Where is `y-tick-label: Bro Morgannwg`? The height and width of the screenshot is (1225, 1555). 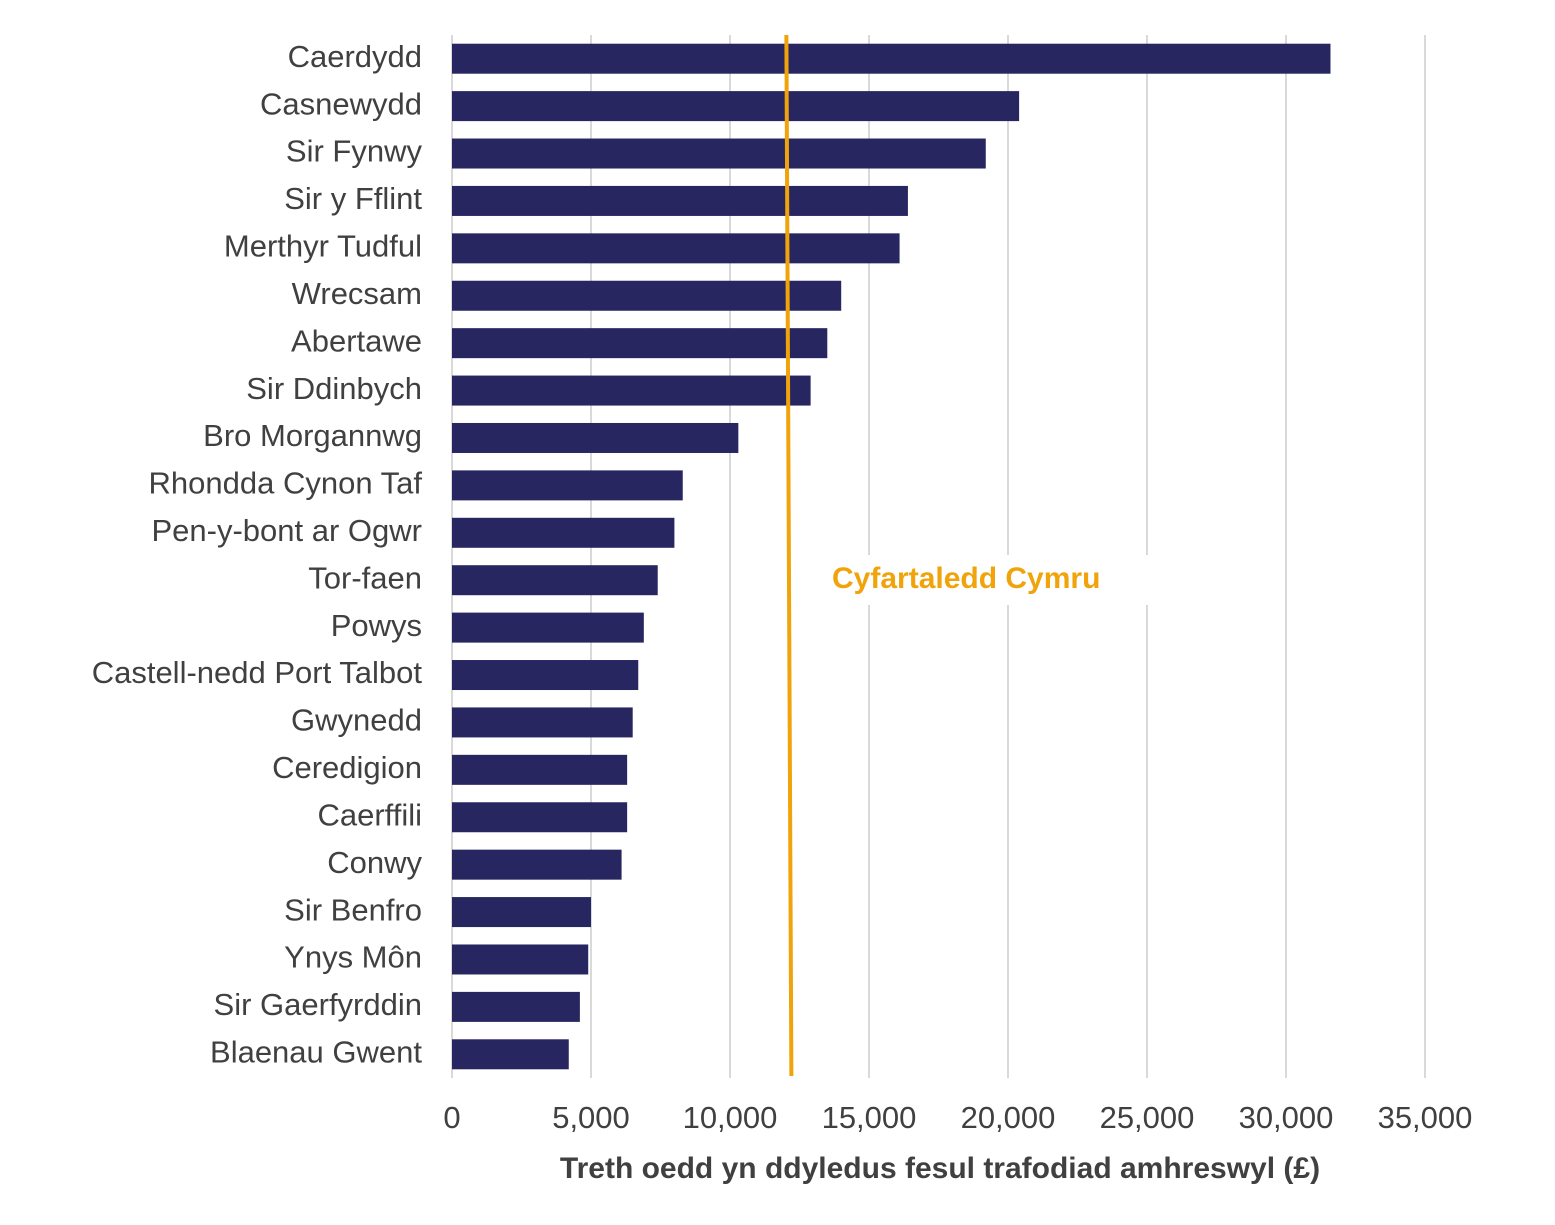 y-tick-label: Bro Morgannwg is located at coordinates (312, 435).